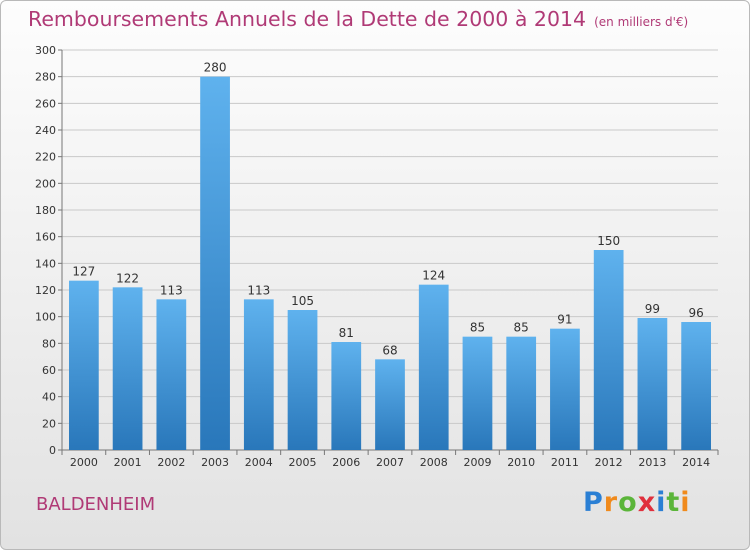  What do you see at coordinates (49, 423) in the screenshot?
I see `y-tick-label: 20` at bounding box center [49, 423].